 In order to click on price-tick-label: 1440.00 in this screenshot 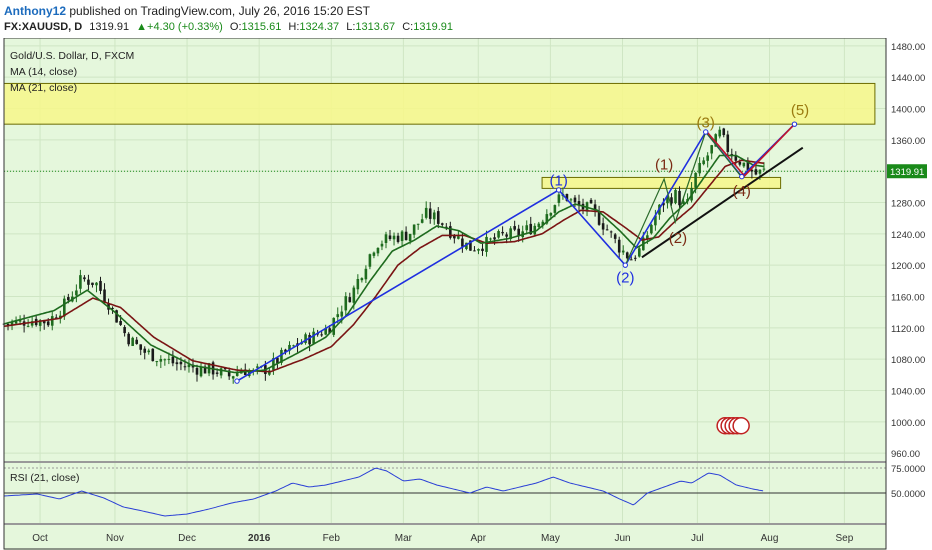, I will do `click(908, 78)`.